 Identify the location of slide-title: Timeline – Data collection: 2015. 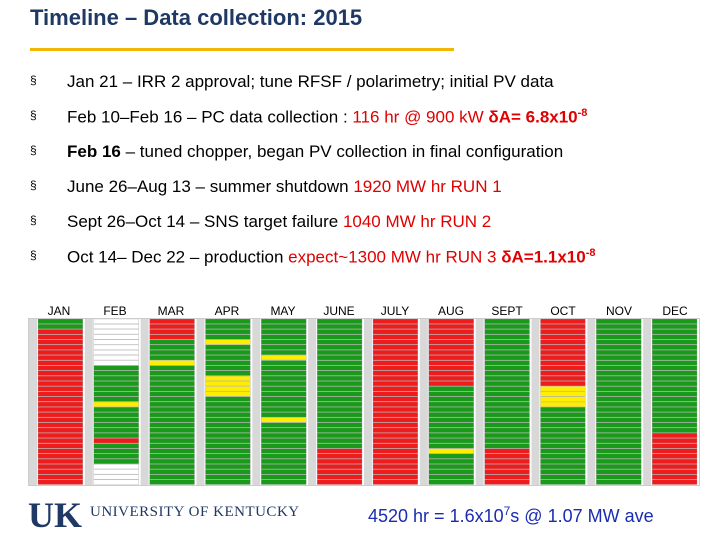
(196, 17).